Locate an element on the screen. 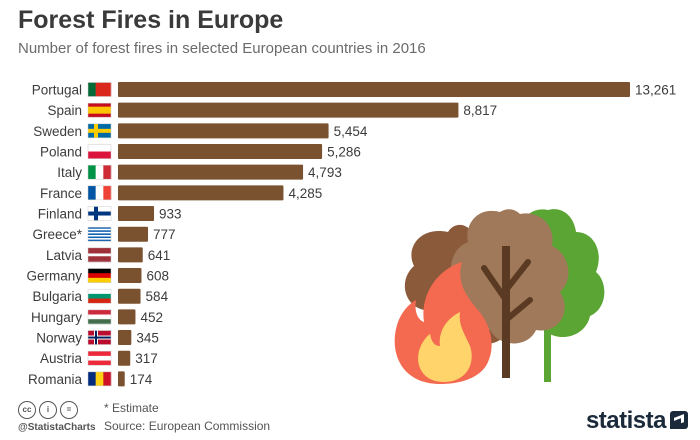  finland-flag-icon is located at coordinates (99, 213).